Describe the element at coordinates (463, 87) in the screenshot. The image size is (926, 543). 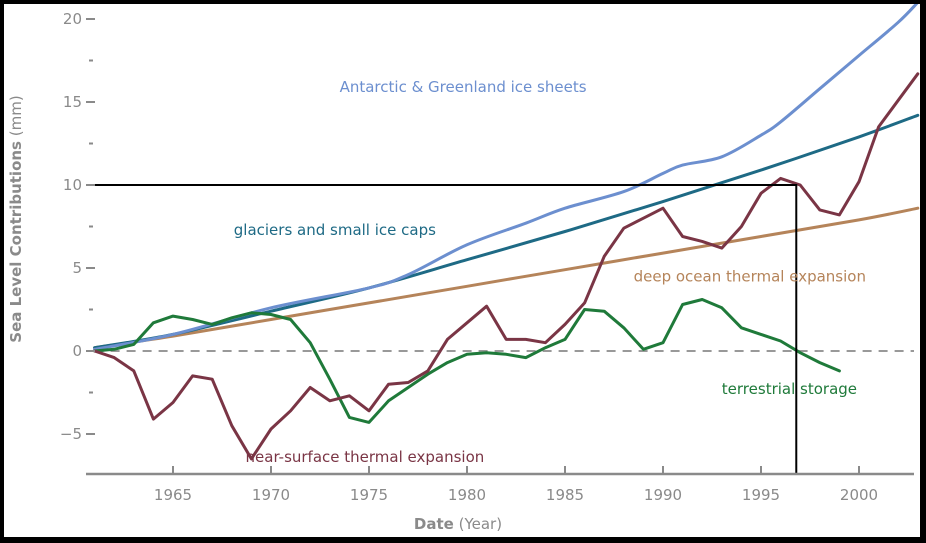
I see `series-label-antarctic-greenland-ice-sheets: Antarctic & Greenland ice sheets` at that location.